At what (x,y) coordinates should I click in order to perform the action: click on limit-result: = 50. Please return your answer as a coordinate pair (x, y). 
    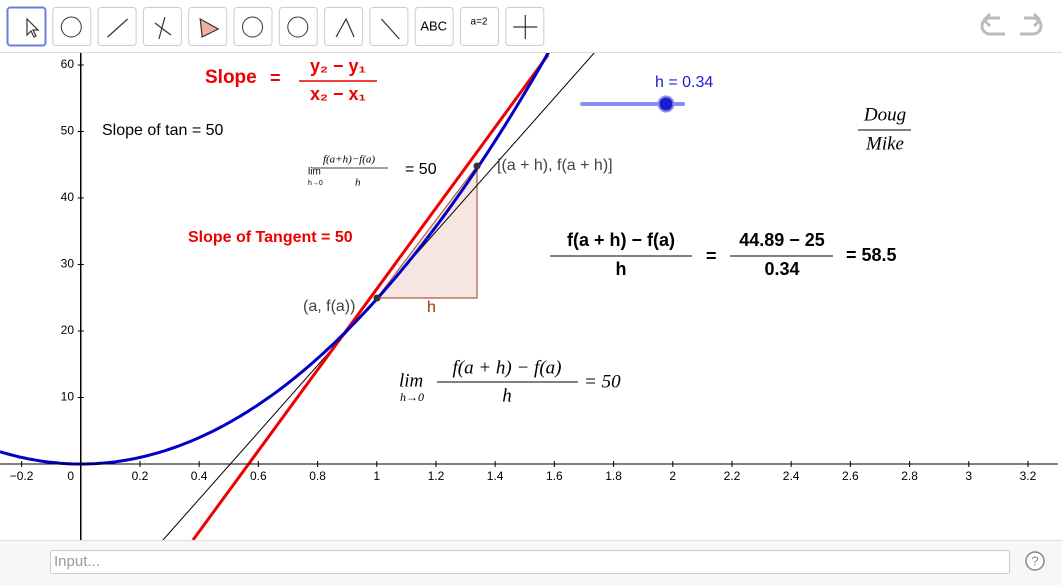
    Looking at the image, I should click on (421, 169).